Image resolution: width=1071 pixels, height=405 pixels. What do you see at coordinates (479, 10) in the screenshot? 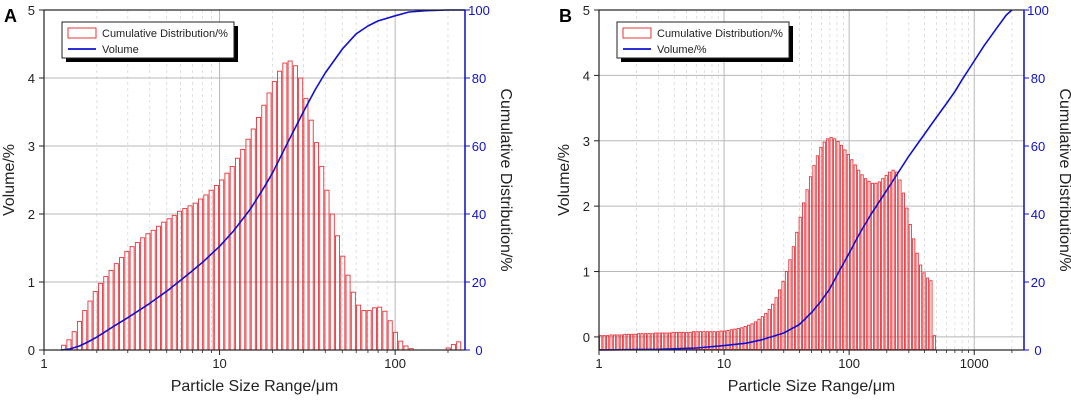
I see `y2-tick-label: 100` at bounding box center [479, 10].